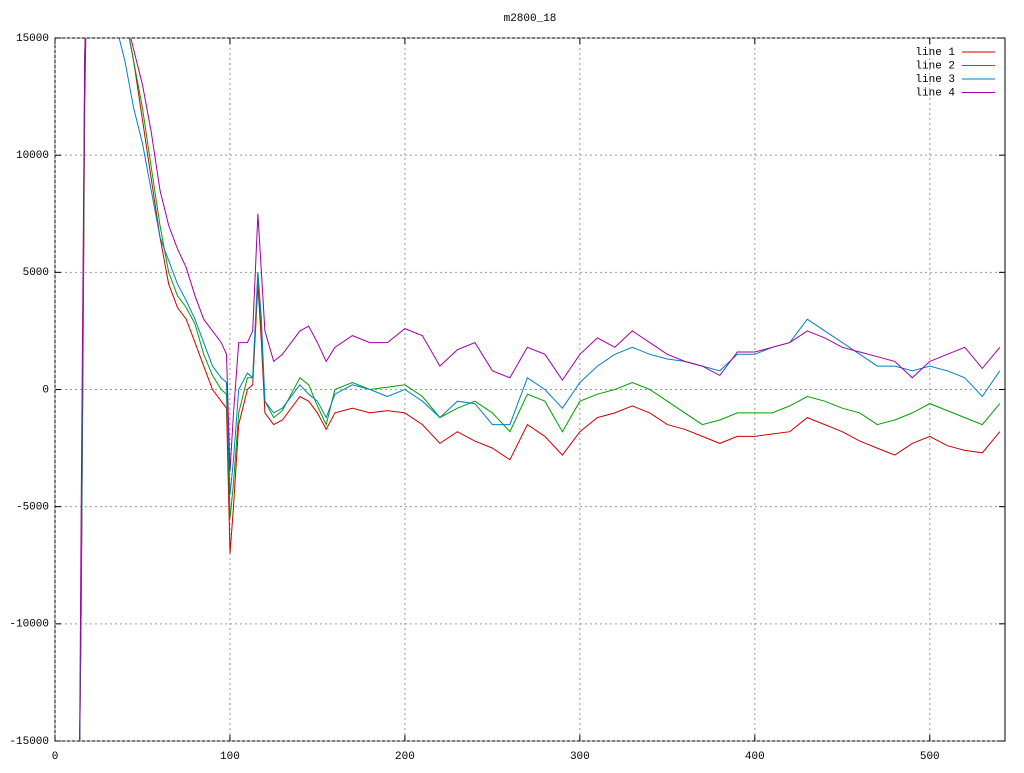  I want to click on y-tick-label: -5000, so click(32, 508).